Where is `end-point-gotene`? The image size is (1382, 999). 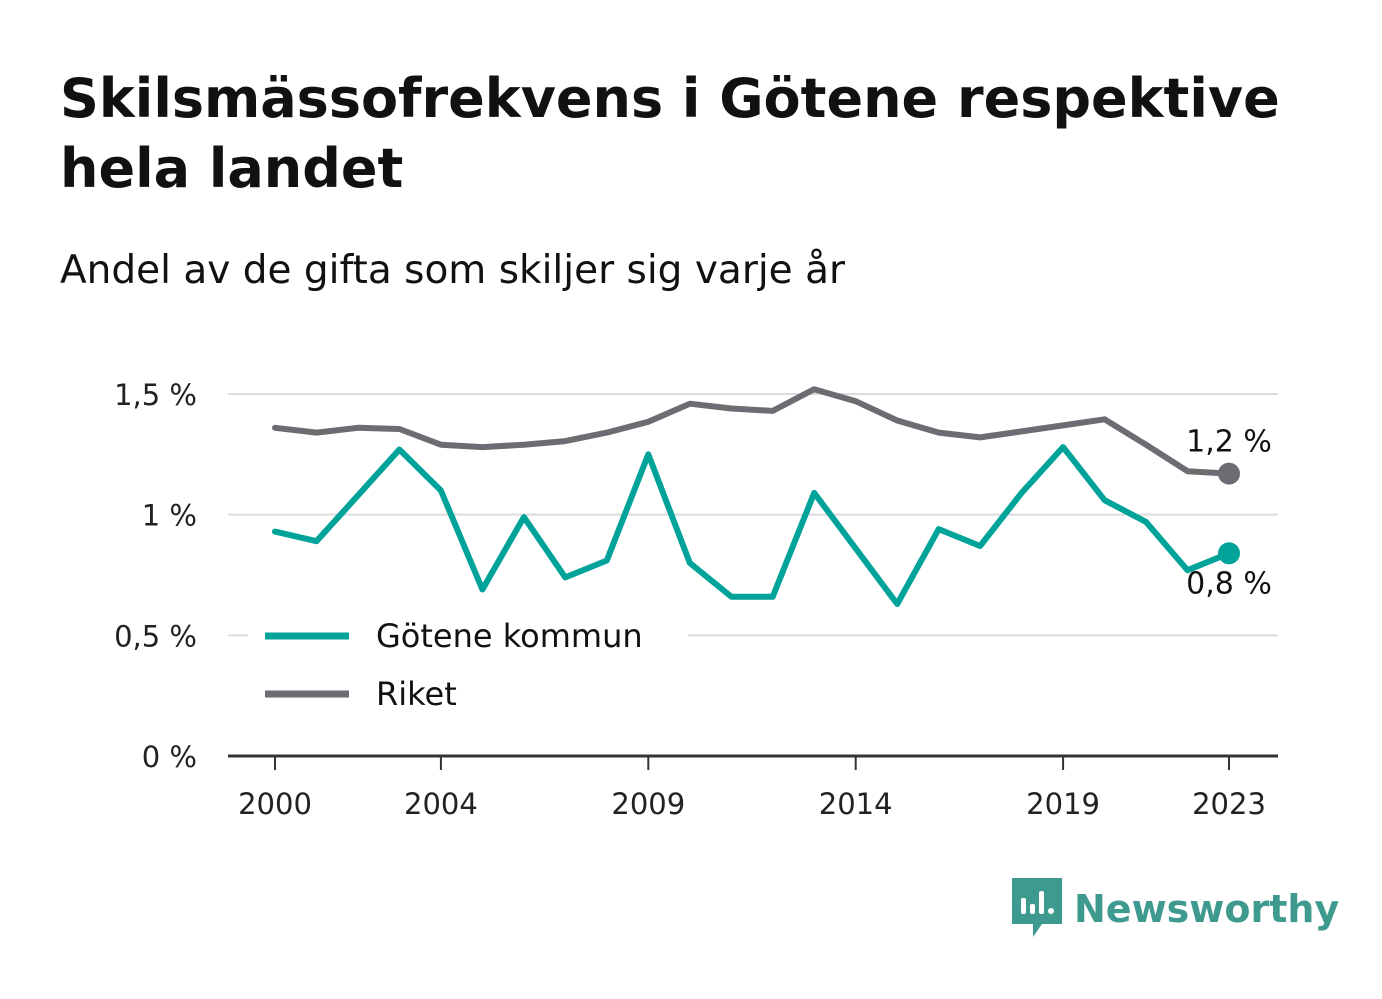 end-point-gotene is located at coordinates (1229, 553).